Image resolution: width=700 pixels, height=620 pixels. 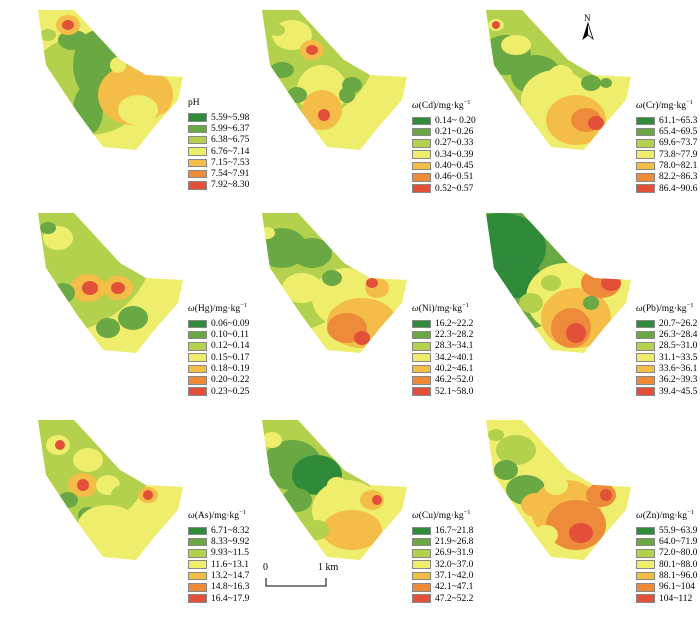 What do you see at coordinates (678, 177) in the screenshot?
I see `legend-range-label: 82.2~86.3` at bounding box center [678, 177].